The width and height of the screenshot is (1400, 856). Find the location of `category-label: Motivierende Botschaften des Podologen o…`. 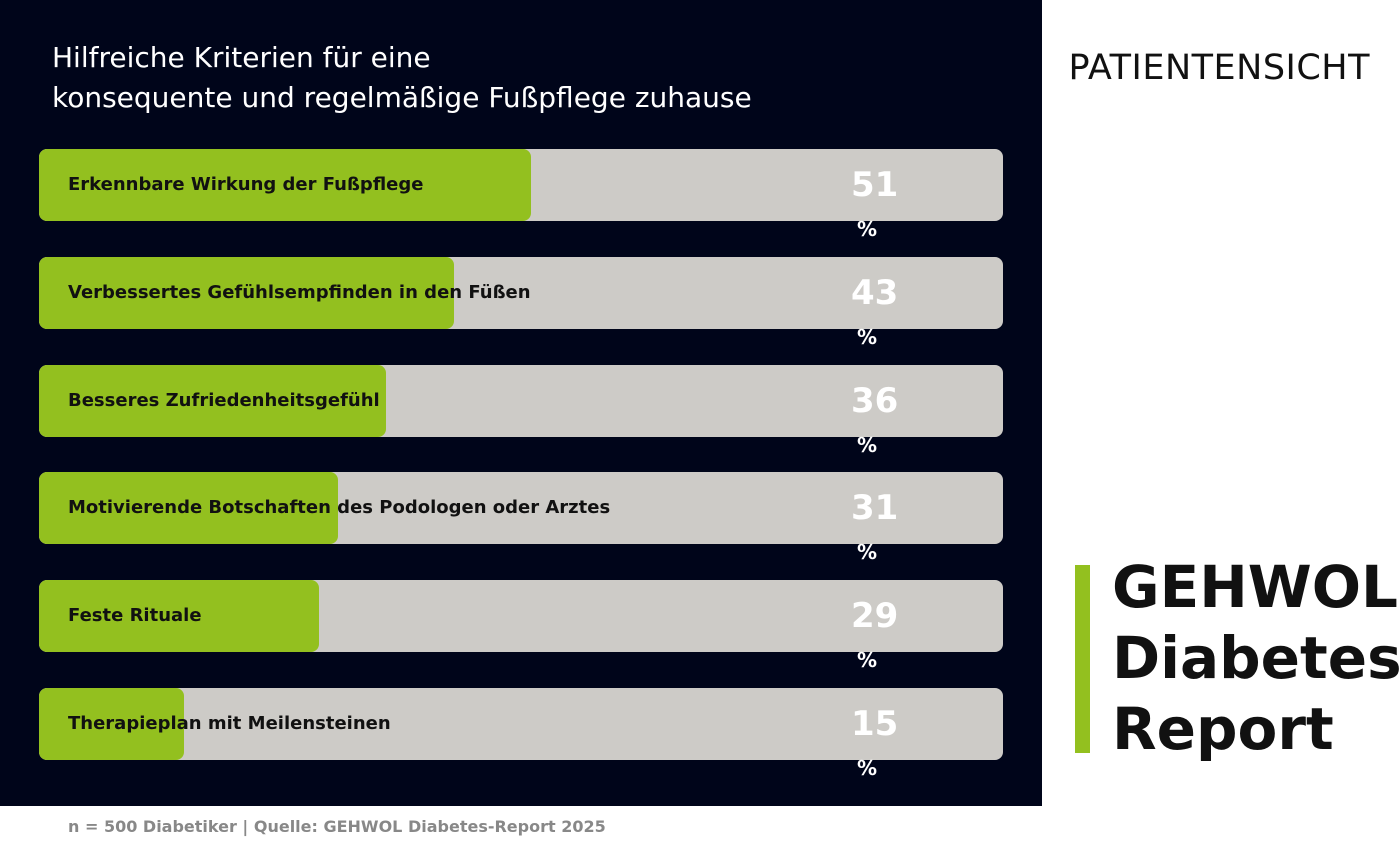

category-label: Motivierende Botschaften des Podologen o… is located at coordinates (339, 508).